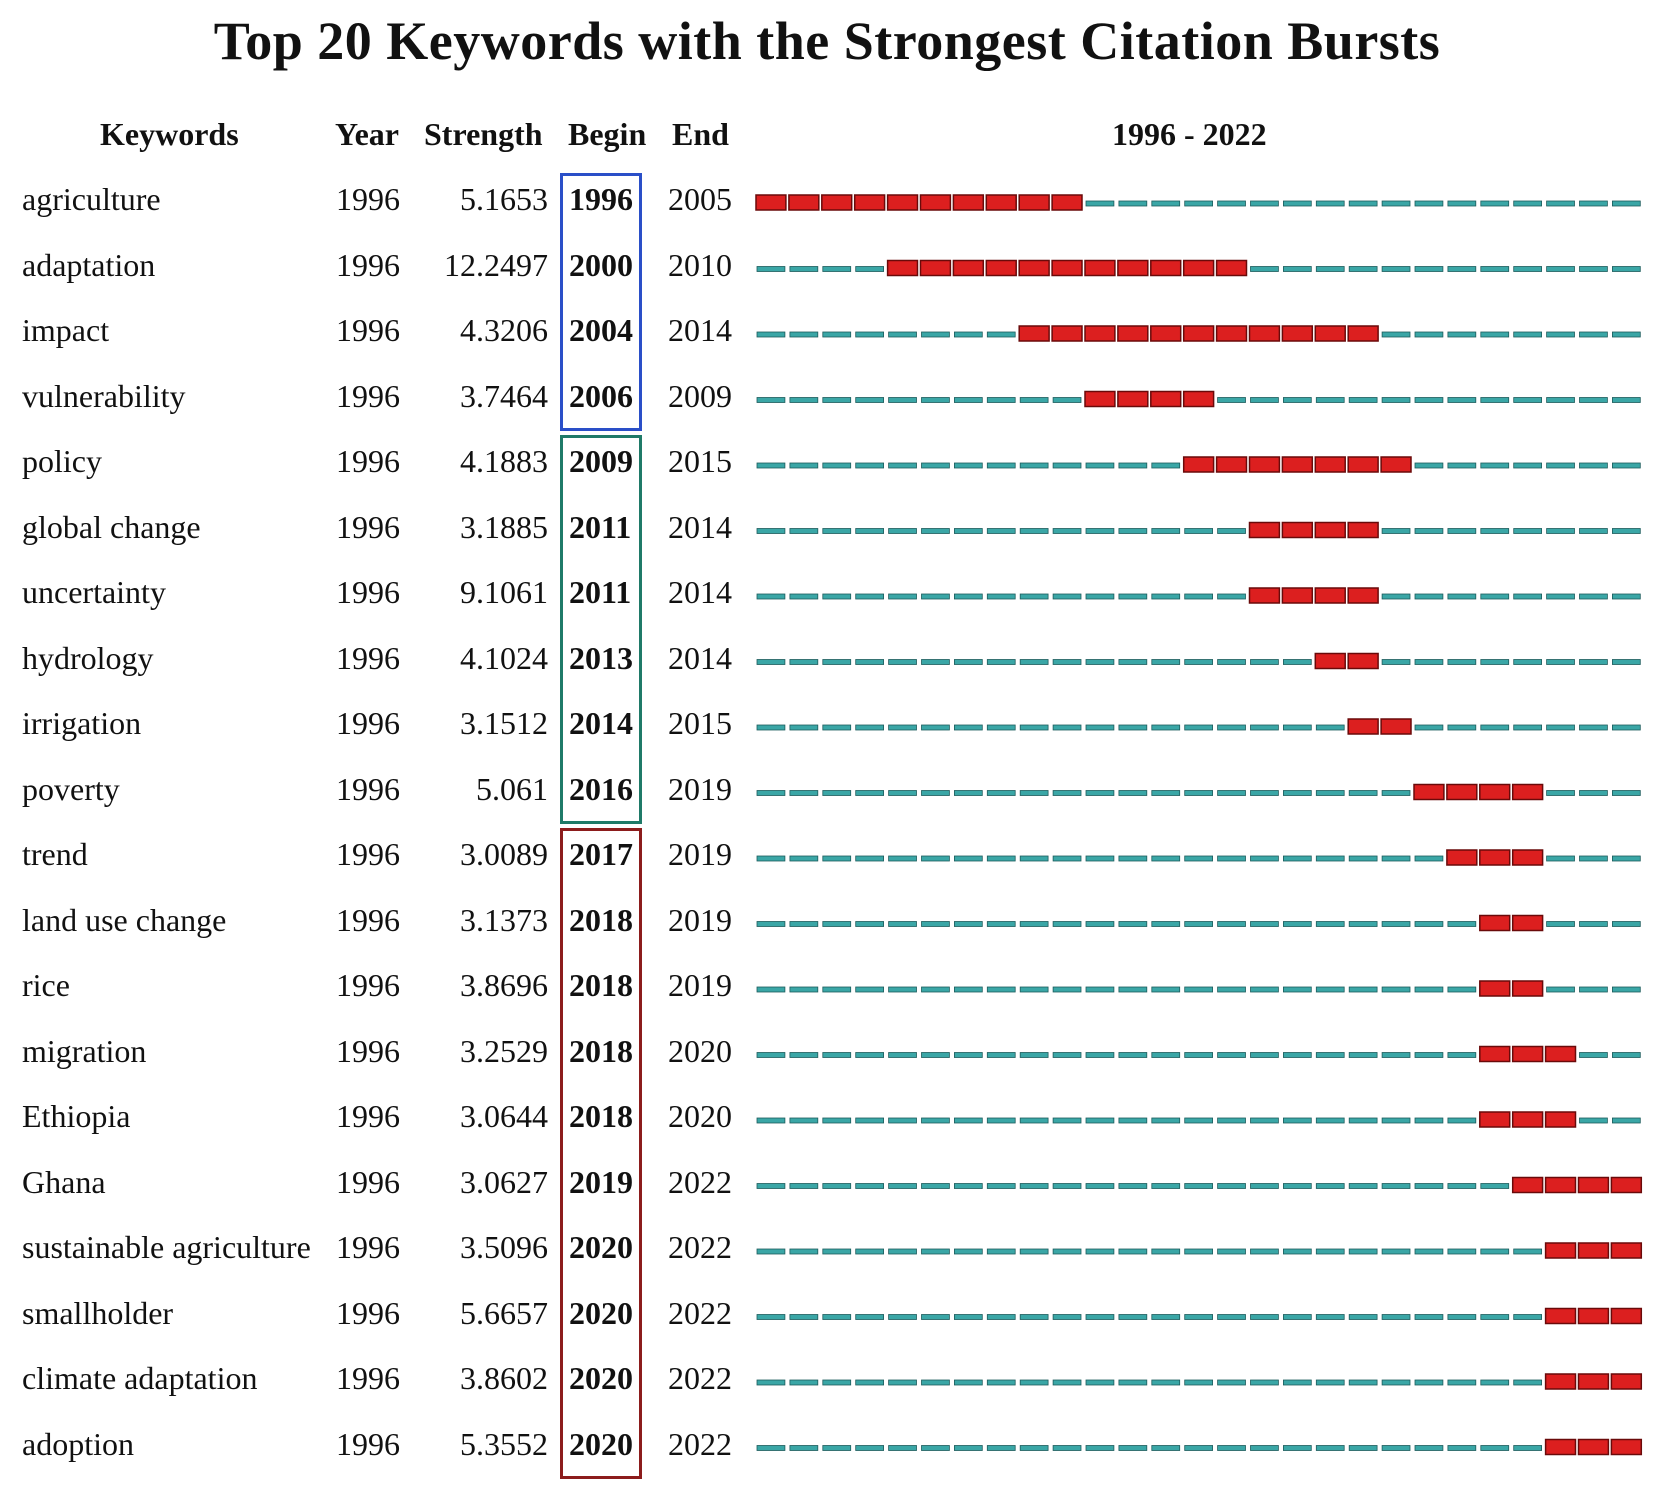  Describe the element at coordinates (601, 1443) in the screenshot. I see `begin-cell: 2020` at that location.